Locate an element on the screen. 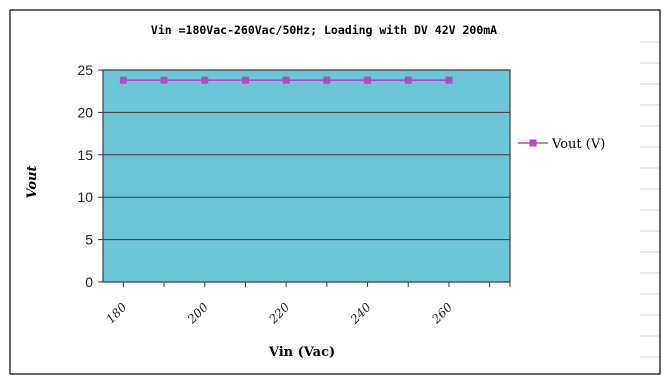  sheet-gridlines is located at coordinates (650, 199).